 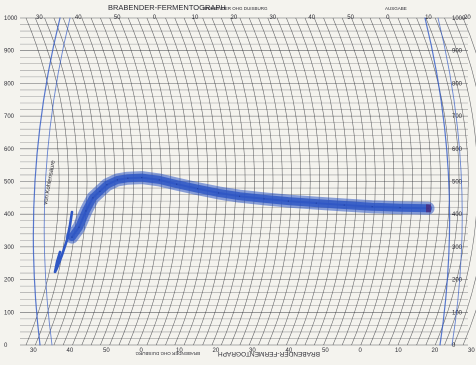 I want to click on right-boundary-curve, so click(x=437, y=181).